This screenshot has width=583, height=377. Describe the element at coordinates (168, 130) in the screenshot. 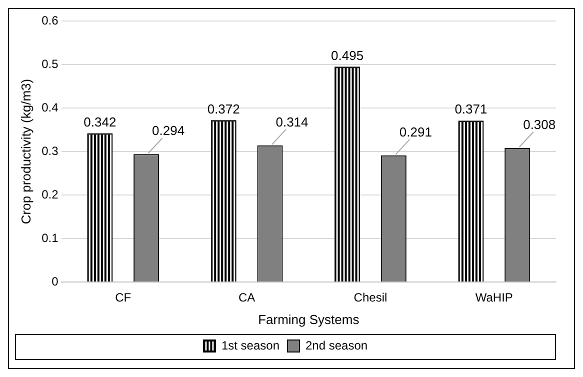

I see `data-label: 0.294` at that location.